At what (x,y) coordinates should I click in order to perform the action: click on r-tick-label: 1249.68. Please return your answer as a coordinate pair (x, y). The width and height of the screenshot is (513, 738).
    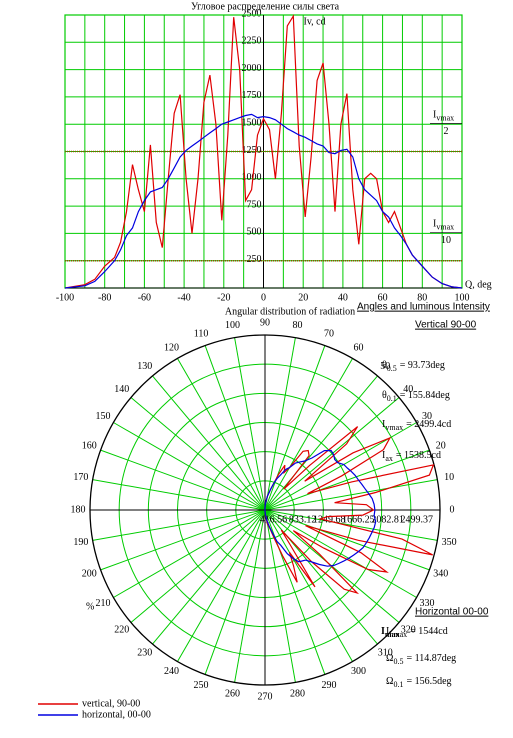
    Looking at the image, I should click on (329, 519).